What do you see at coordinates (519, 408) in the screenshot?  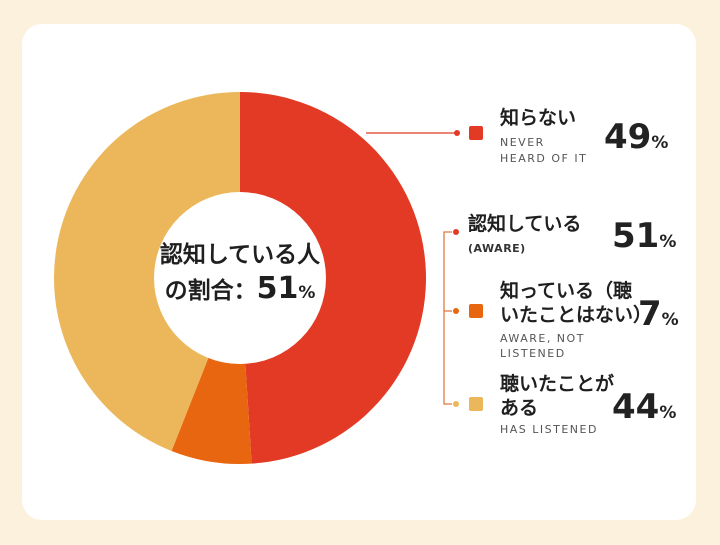 I see `legend-listened-jp2: ある` at bounding box center [519, 408].